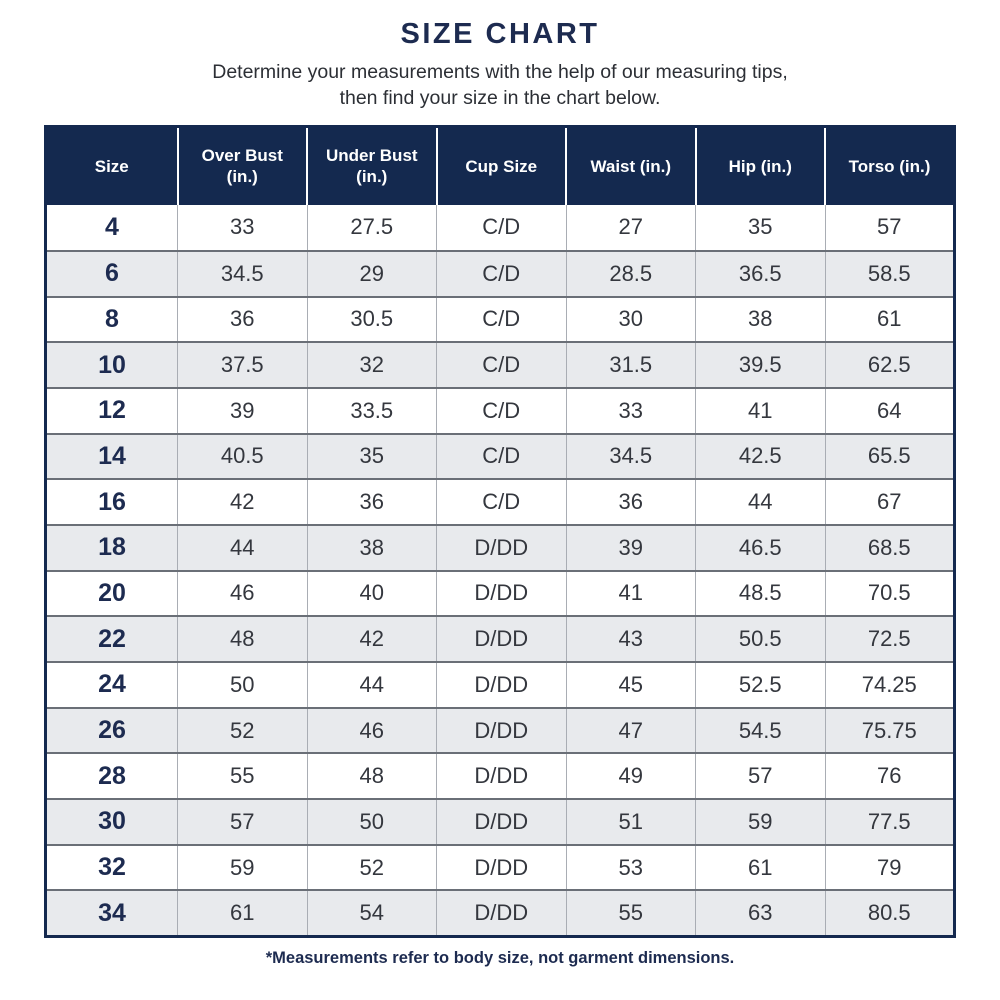 The image size is (1000, 1000). I want to click on table-row-size-4: 4 33 27.5 C/D 27 35 57, so click(500, 228).